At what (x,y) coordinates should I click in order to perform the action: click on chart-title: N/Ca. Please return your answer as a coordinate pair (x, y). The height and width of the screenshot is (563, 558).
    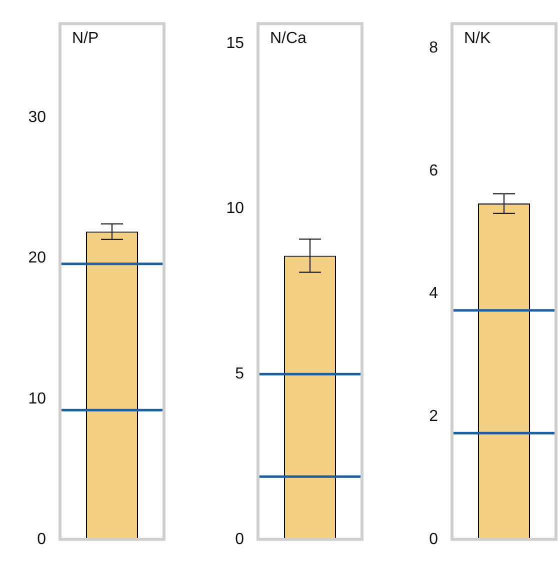
    Looking at the image, I should click on (288, 39).